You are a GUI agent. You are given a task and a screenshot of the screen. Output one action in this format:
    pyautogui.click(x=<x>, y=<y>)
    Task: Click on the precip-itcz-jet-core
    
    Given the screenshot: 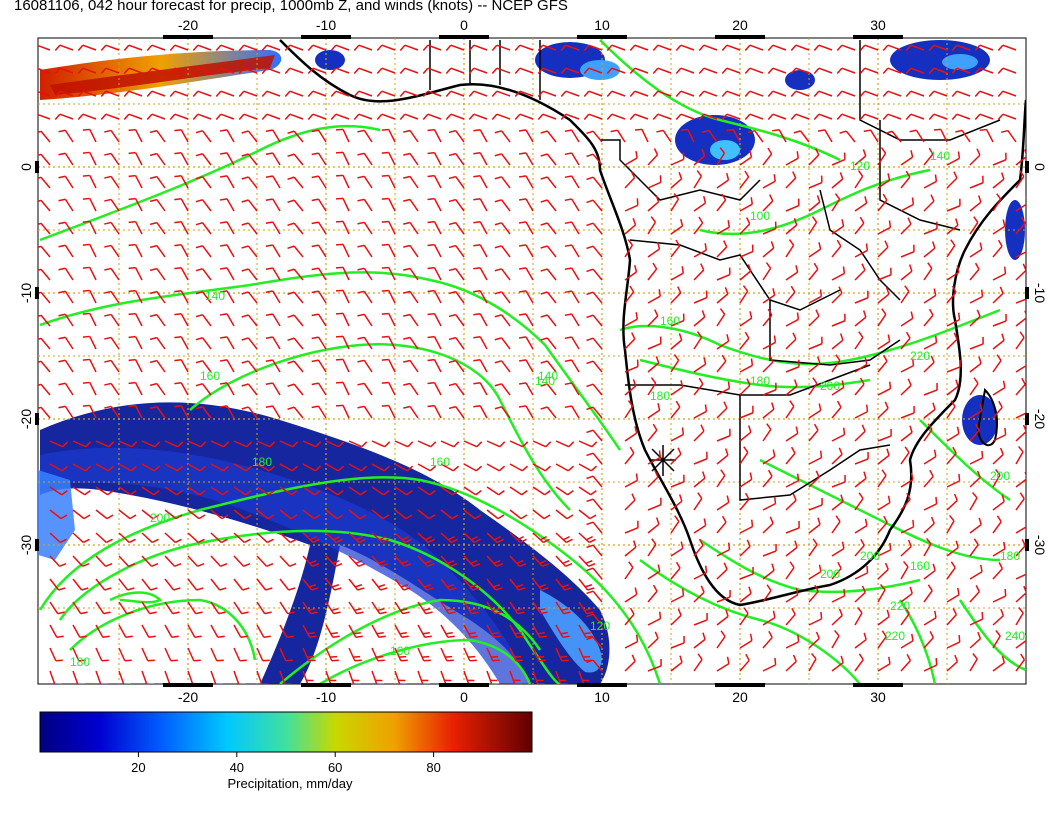 What is the action you would take?
    pyautogui.click(x=162, y=75)
    